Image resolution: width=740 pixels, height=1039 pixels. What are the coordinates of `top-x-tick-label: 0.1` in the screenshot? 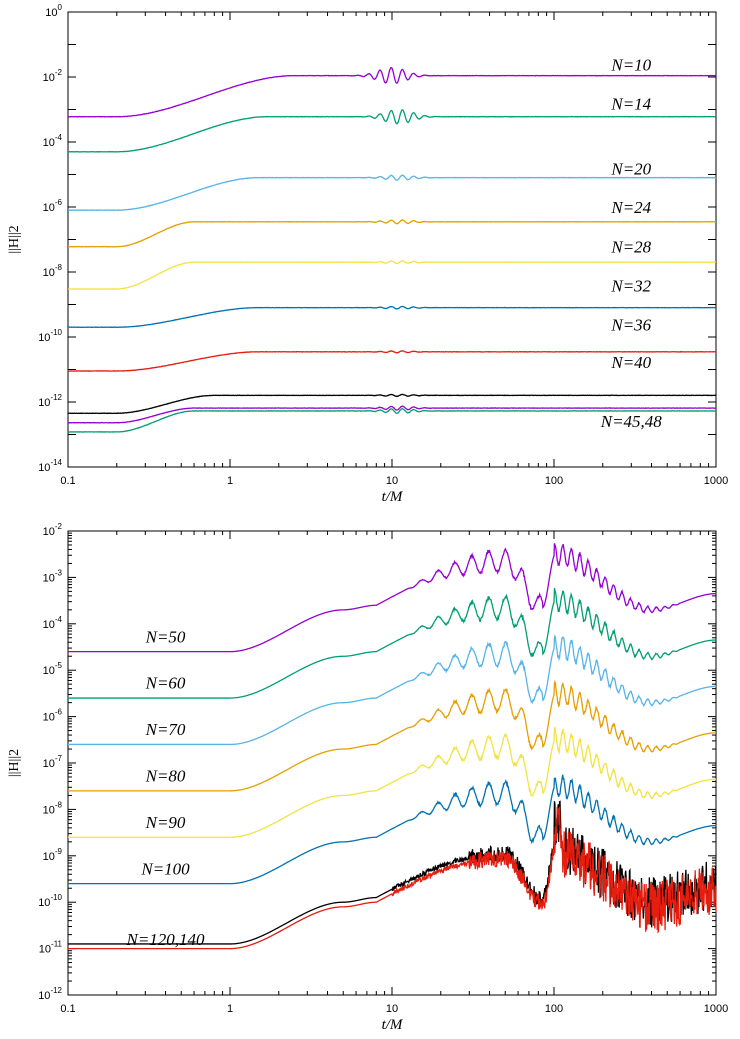 It's located at (67, 481).